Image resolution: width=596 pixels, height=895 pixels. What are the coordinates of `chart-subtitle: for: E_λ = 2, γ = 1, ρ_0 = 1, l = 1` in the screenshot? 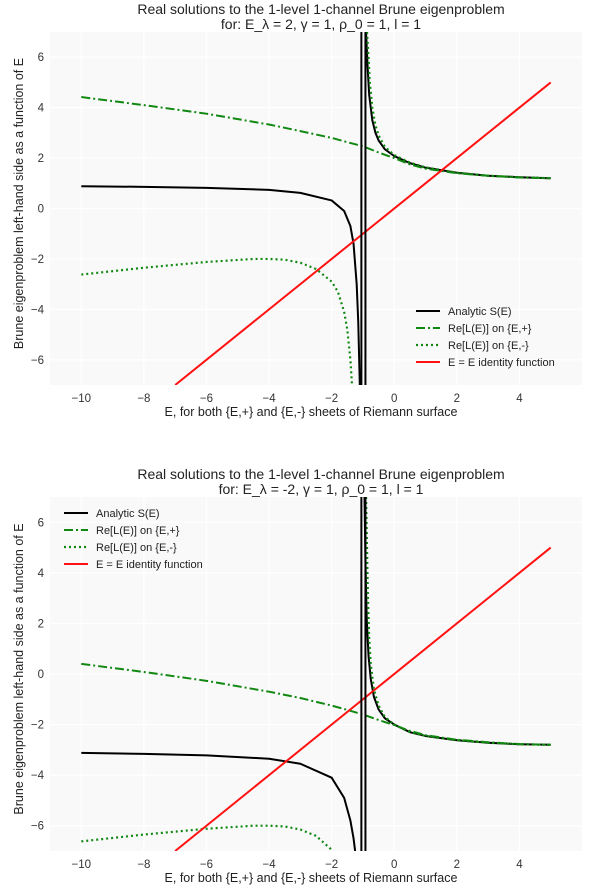 It's located at (321, 24).